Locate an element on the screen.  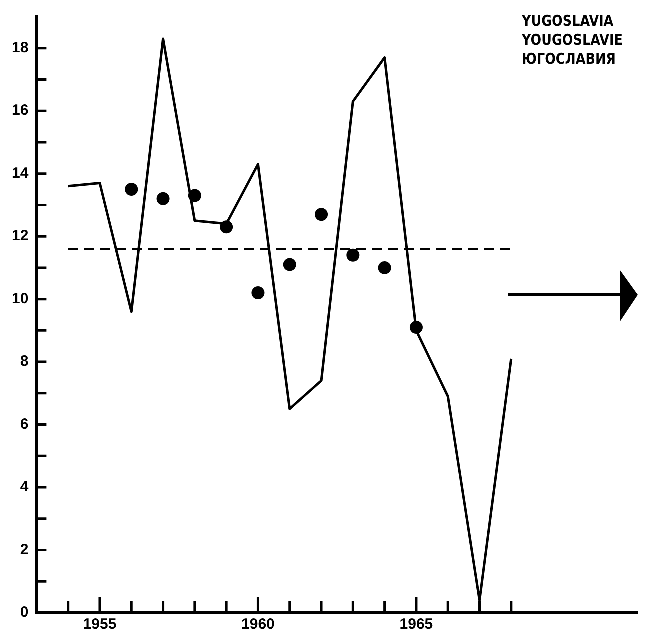
x-tick-label: 1955 is located at coordinates (100, 625).